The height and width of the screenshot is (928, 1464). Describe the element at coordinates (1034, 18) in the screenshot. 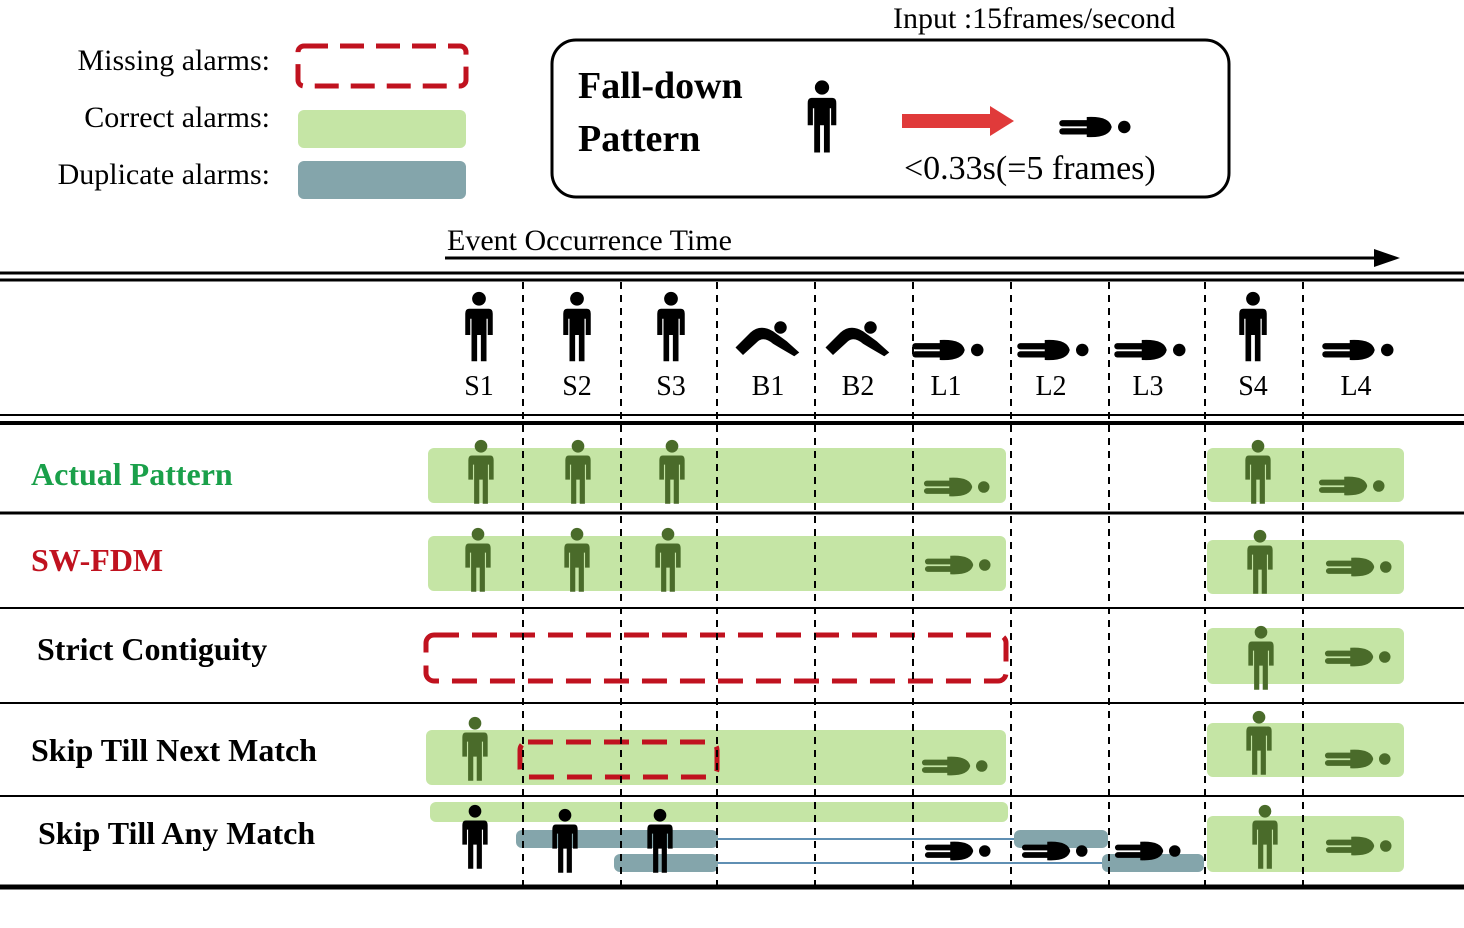

I see `input-rate-label: Input :15frames/second` at that location.